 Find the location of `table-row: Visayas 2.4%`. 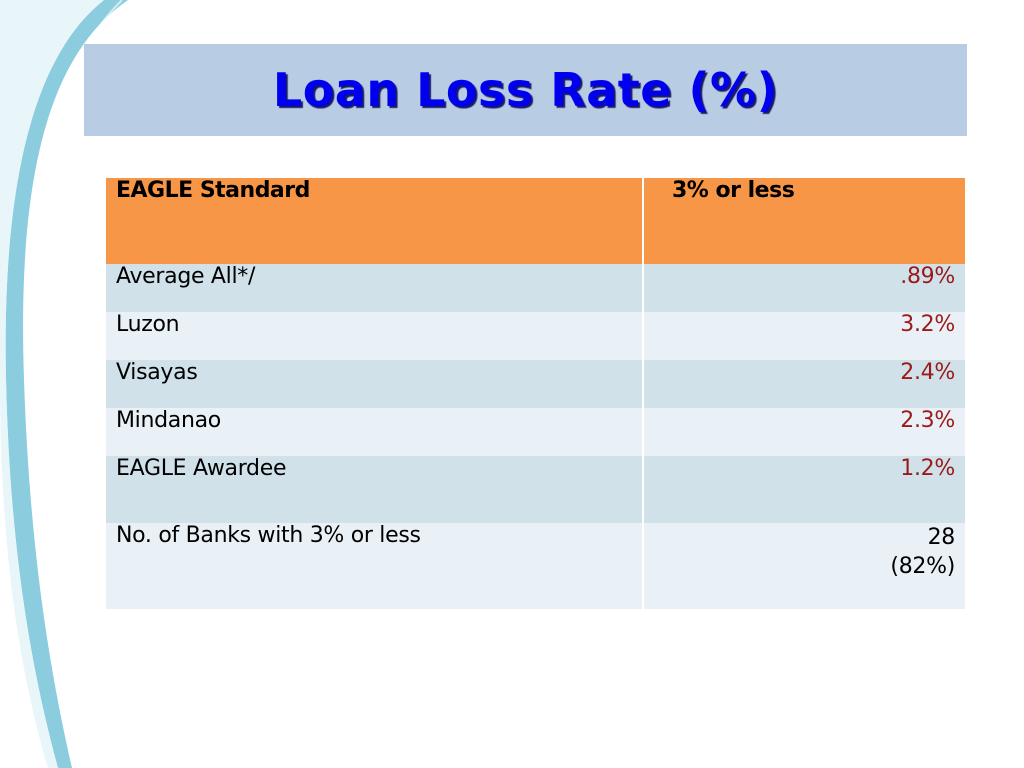

table-row: Visayas 2.4% is located at coordinates (535, 384).